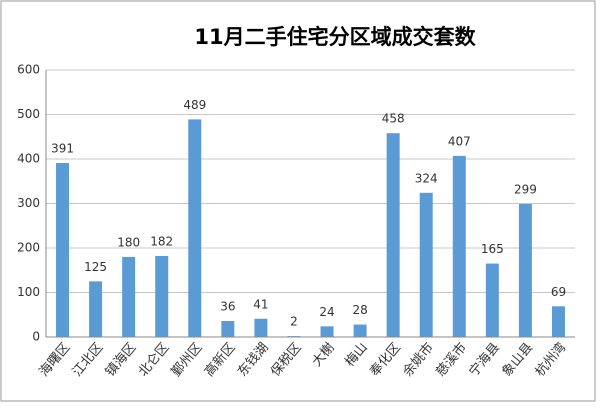  Describe the element at coordinates (260, 304) in the screenshot. I see `value-label: 41` at that location.